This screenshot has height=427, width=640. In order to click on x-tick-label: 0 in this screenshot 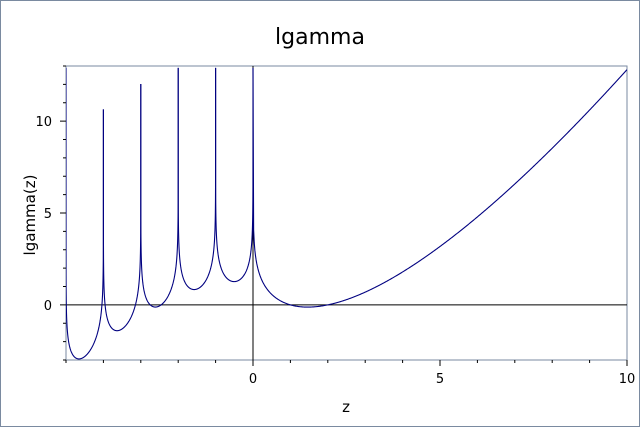, I will do `click(253, 379)`.